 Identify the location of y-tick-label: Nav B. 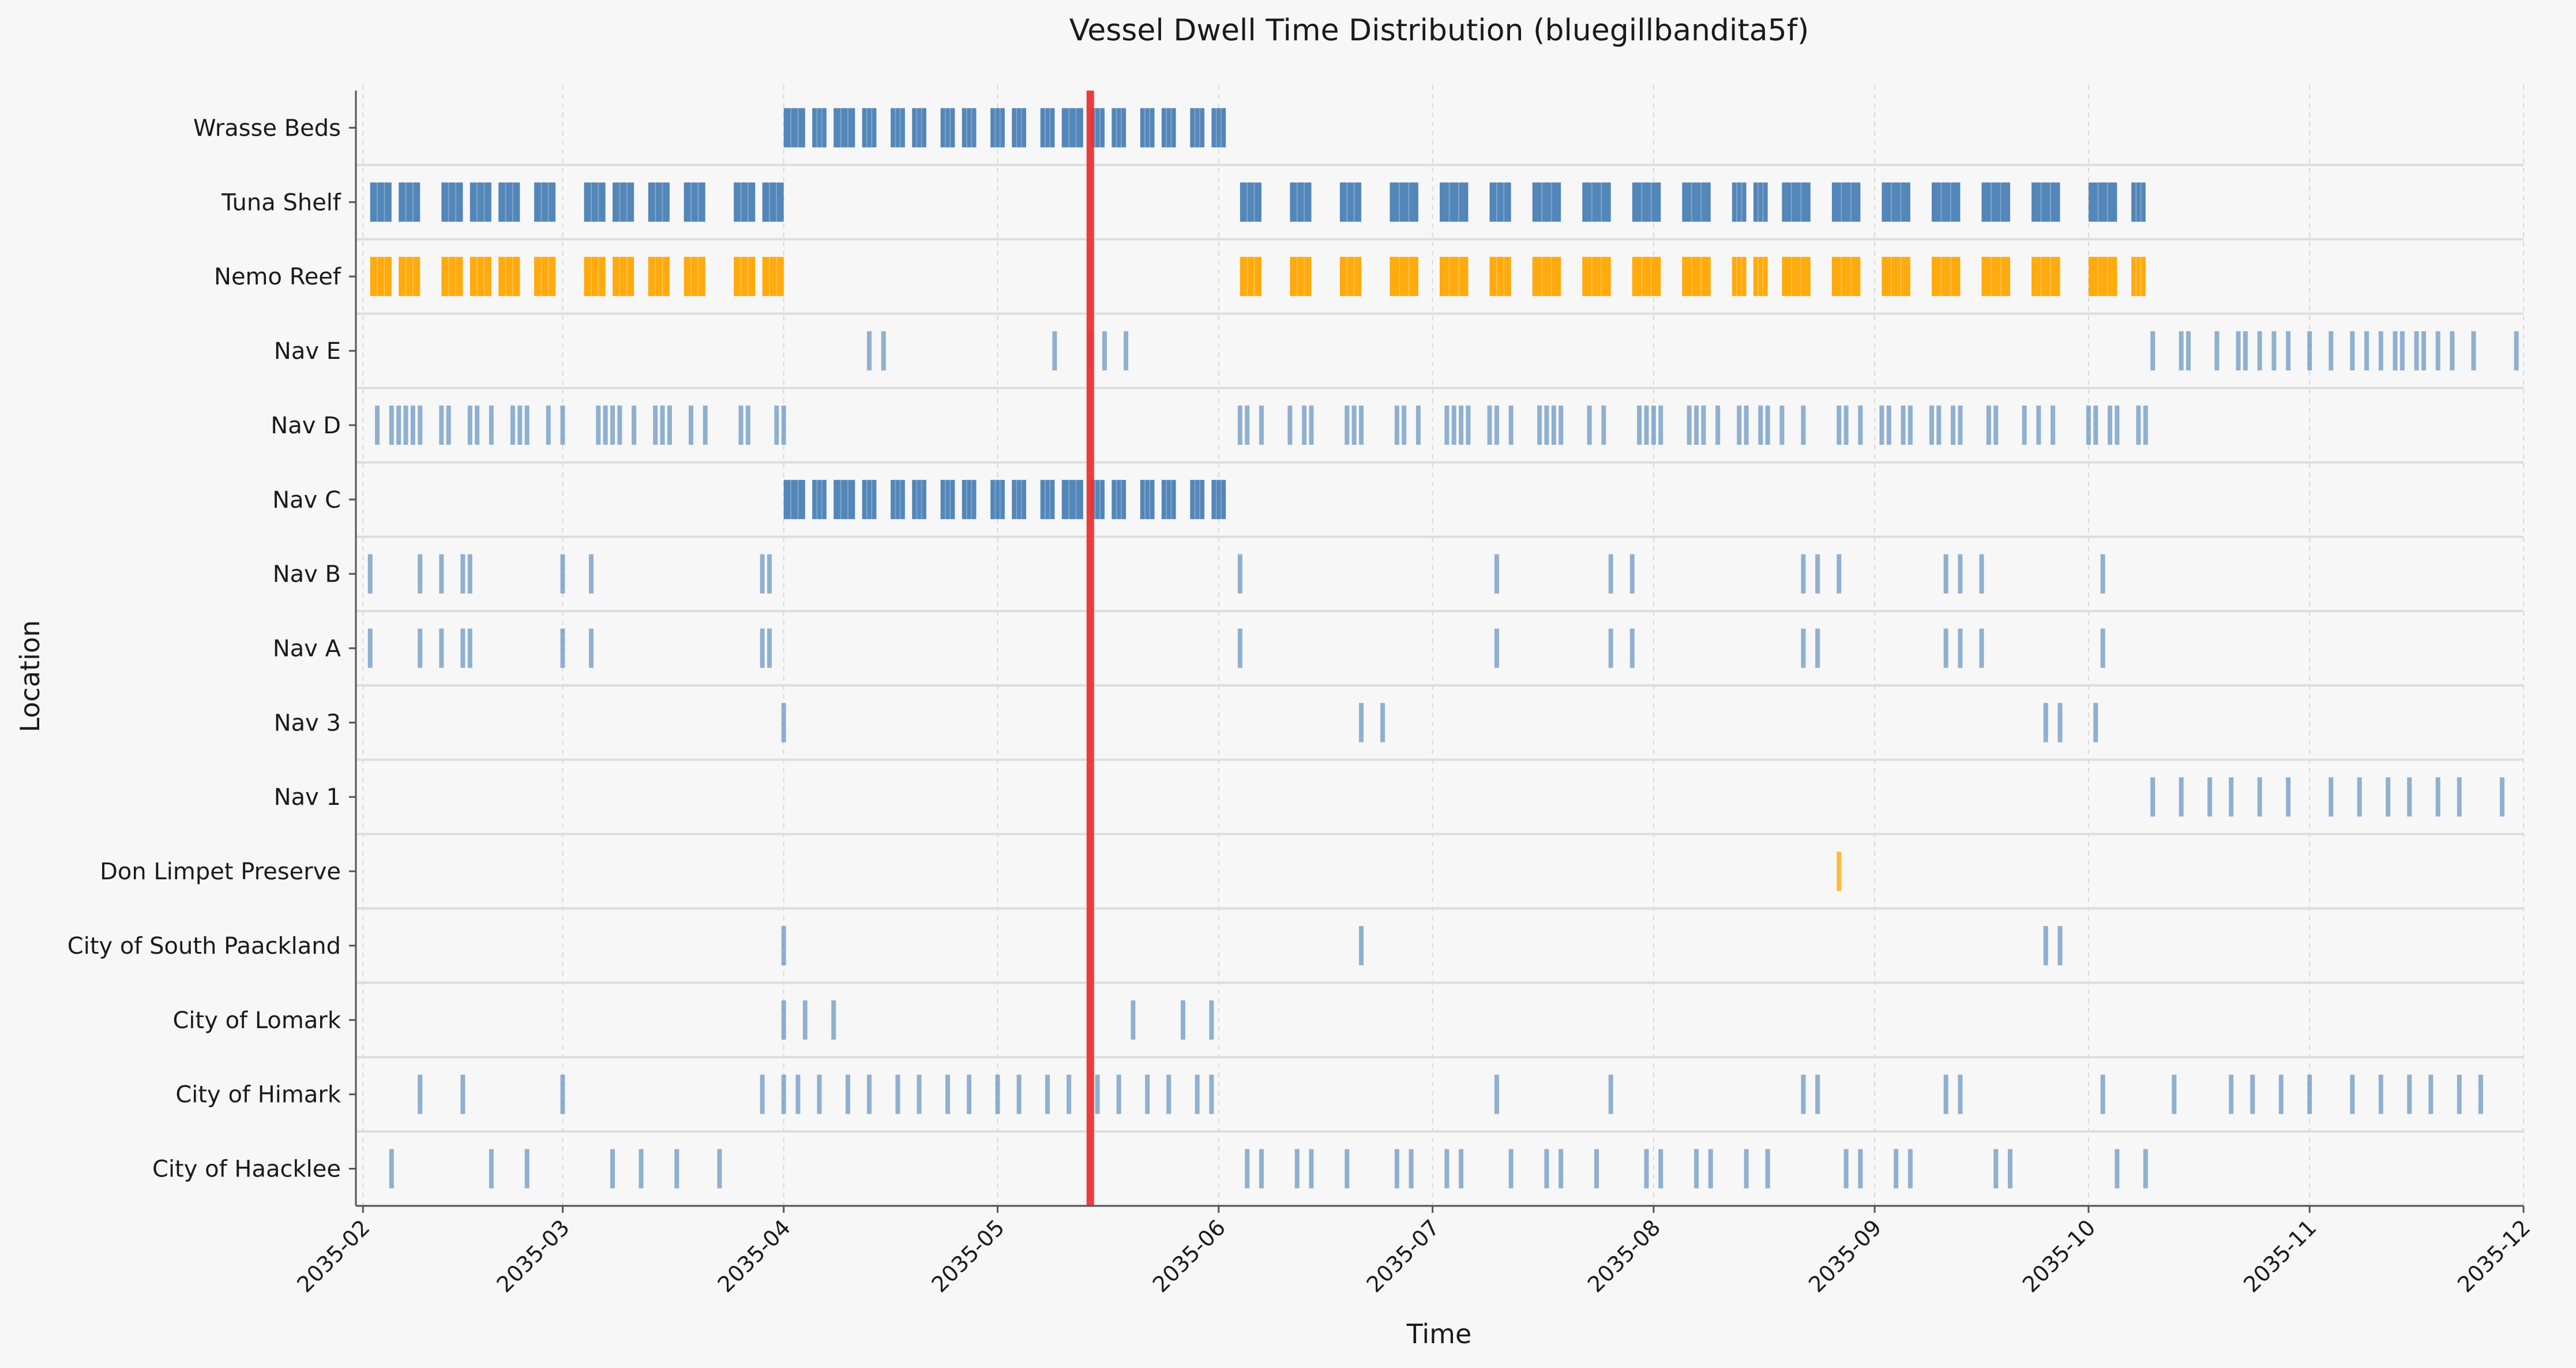
(307, 574).